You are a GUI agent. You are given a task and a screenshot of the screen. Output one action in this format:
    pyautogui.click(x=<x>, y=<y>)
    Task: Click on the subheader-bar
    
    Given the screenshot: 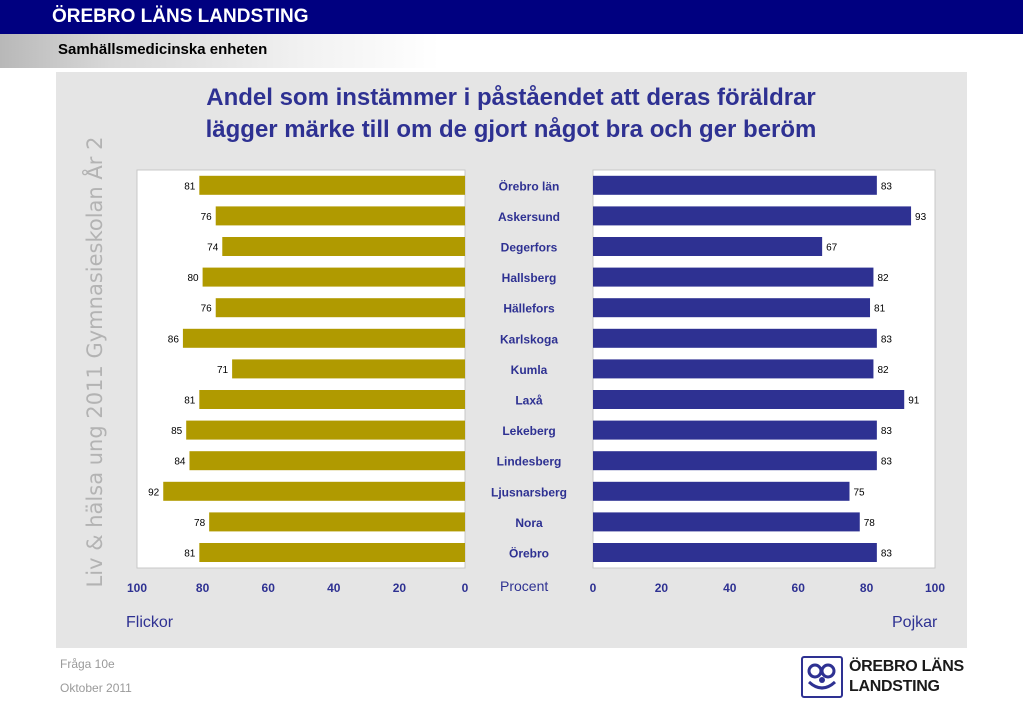 What is the action you would take?
    pyautogui.click(x=220, y=51)
    